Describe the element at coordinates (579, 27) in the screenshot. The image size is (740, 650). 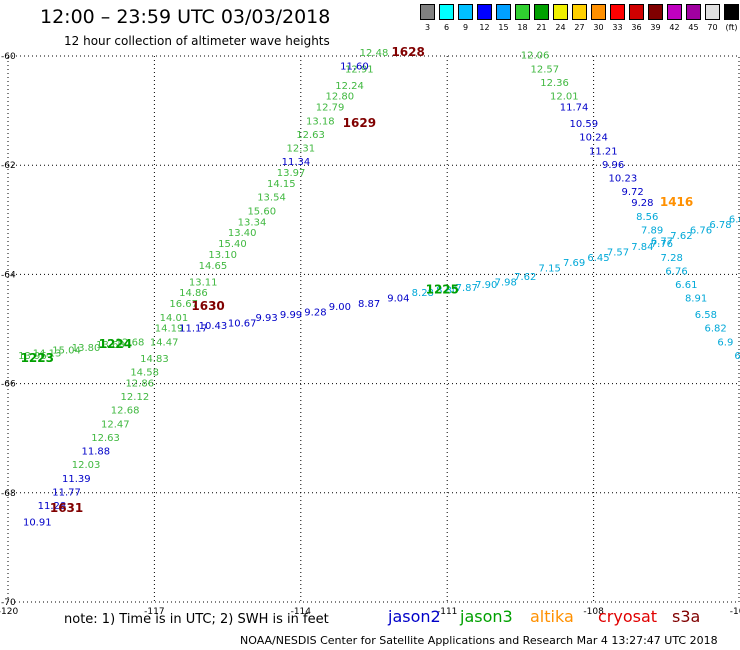
I see `legend-label: 27` at that location.